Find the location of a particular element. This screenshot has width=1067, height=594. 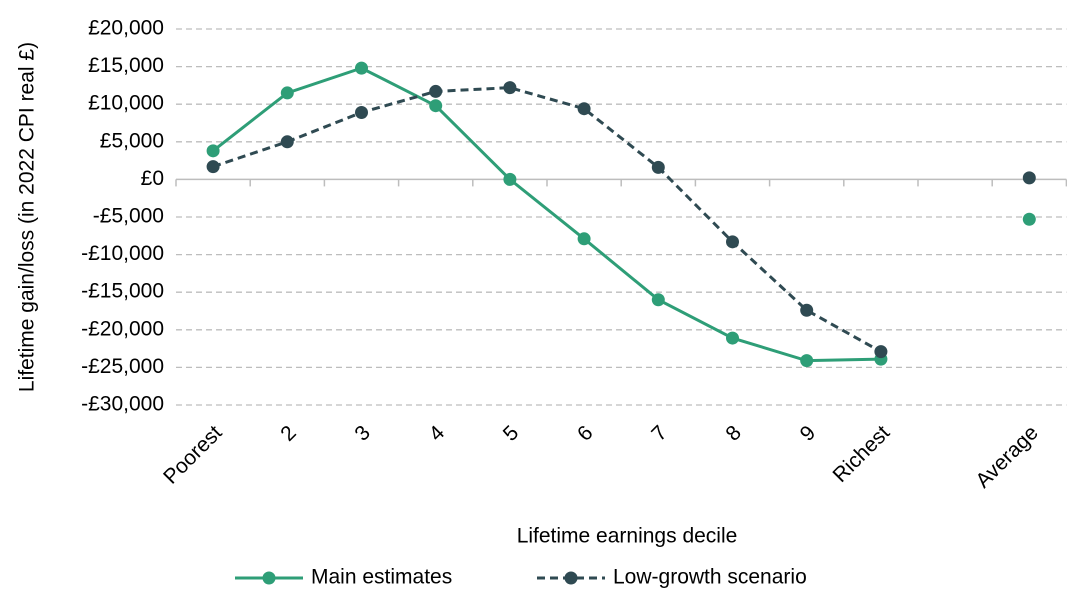

y-tick-label: £0 is located at coordinates (152, 178).